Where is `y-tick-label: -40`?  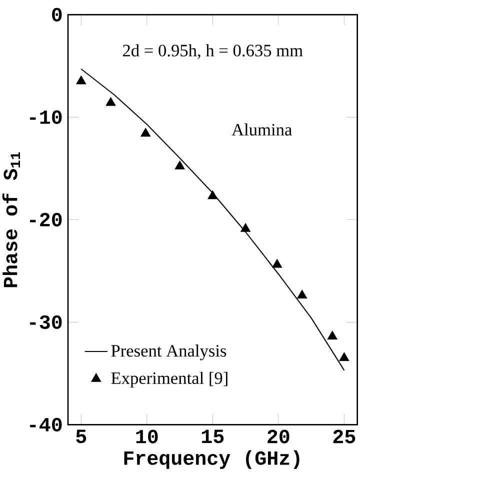
y-tick-label: -40 is located at coordinates (46, 425).